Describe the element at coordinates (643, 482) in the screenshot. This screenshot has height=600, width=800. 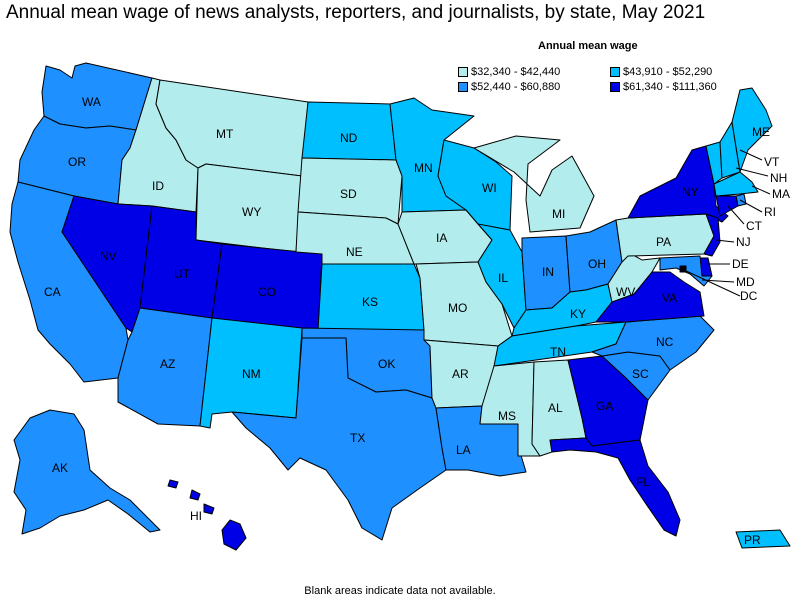
I see `label-FL: FL` at that location.